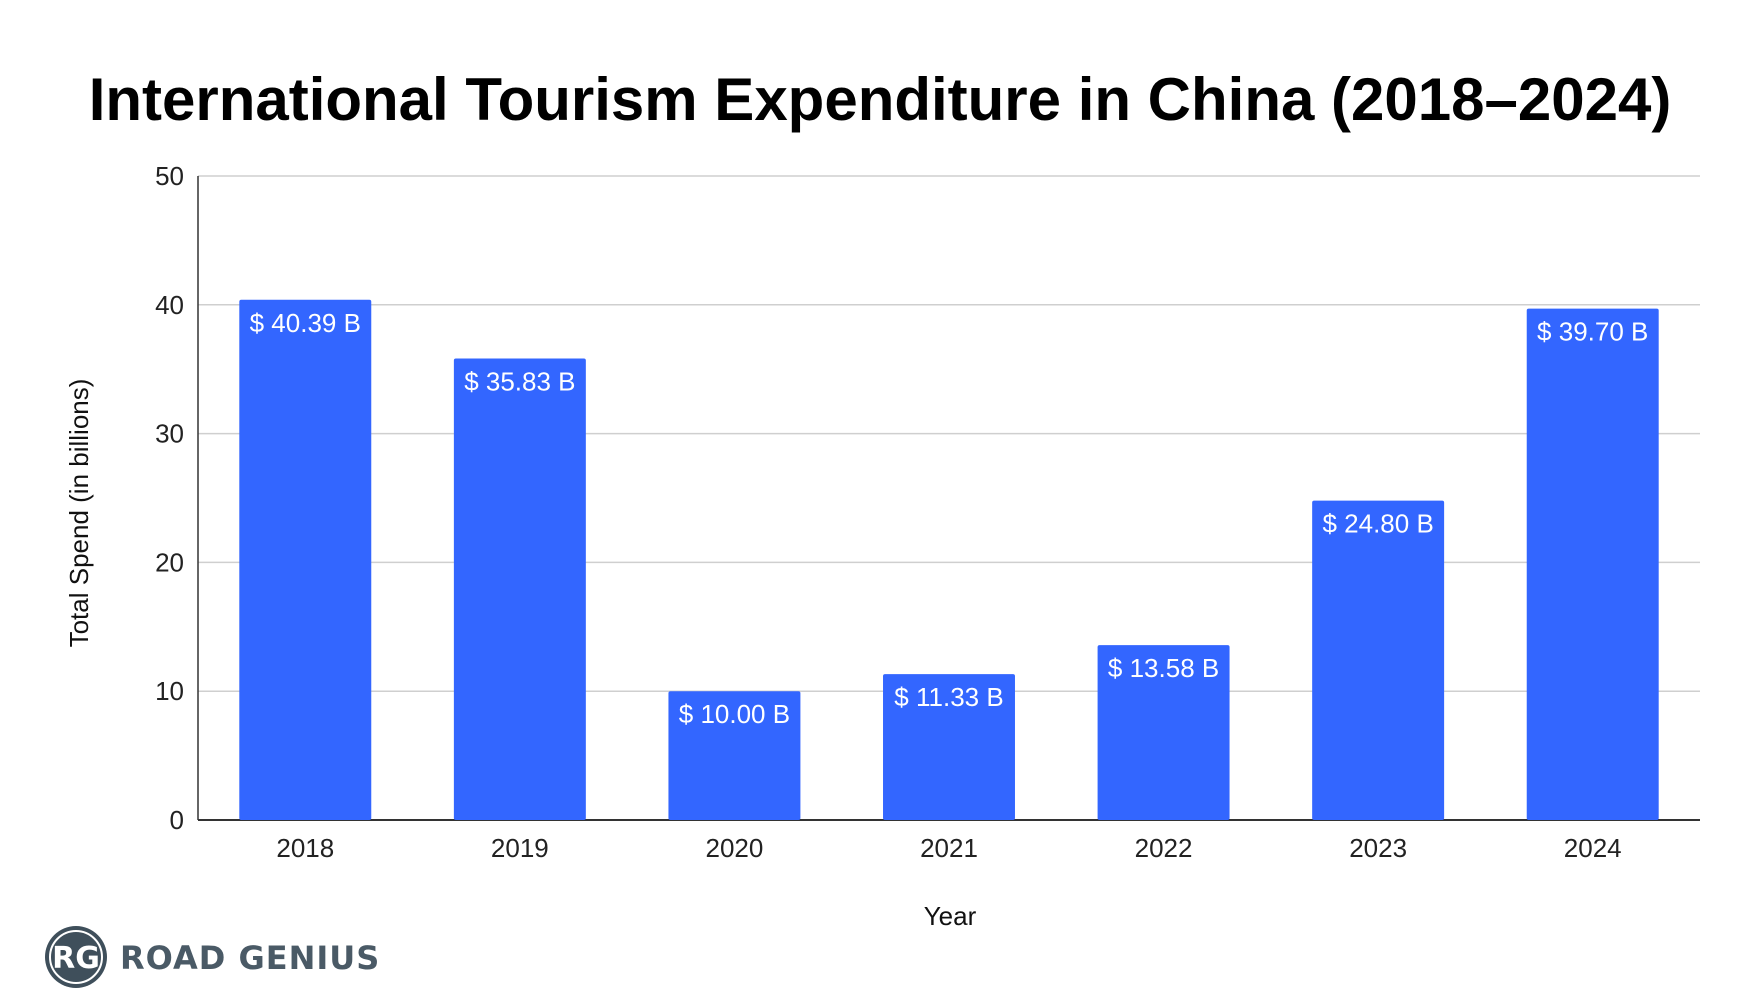 This screenshot has width=1760, height=1000. Describe the element at coordinates (169, 176) in the screenshot. I see `y-tick-label: 50` at that location.